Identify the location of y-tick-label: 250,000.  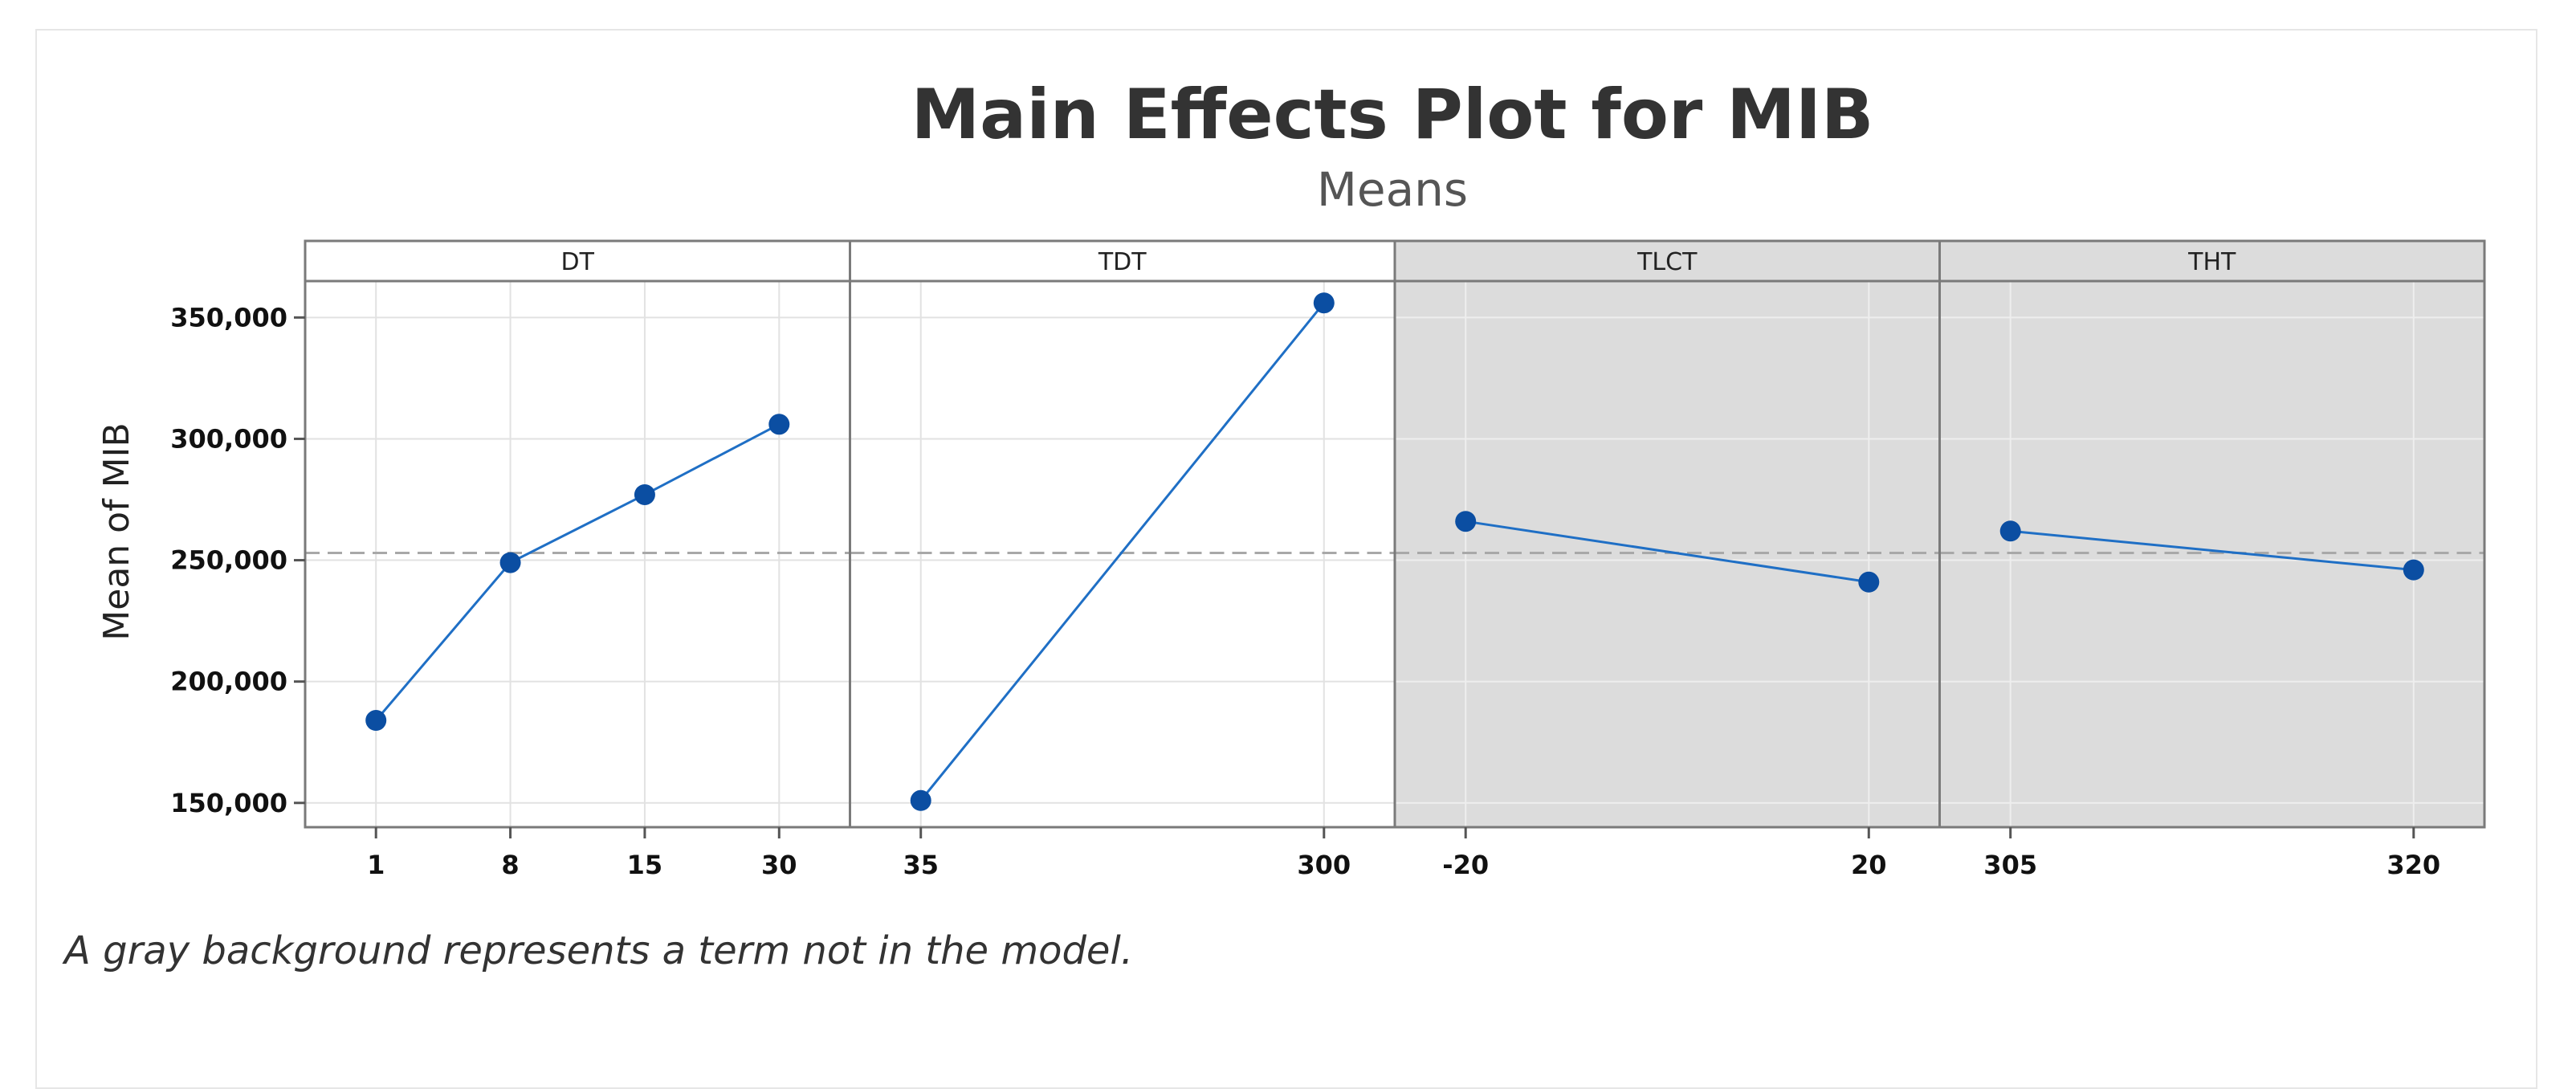
(228, 560).